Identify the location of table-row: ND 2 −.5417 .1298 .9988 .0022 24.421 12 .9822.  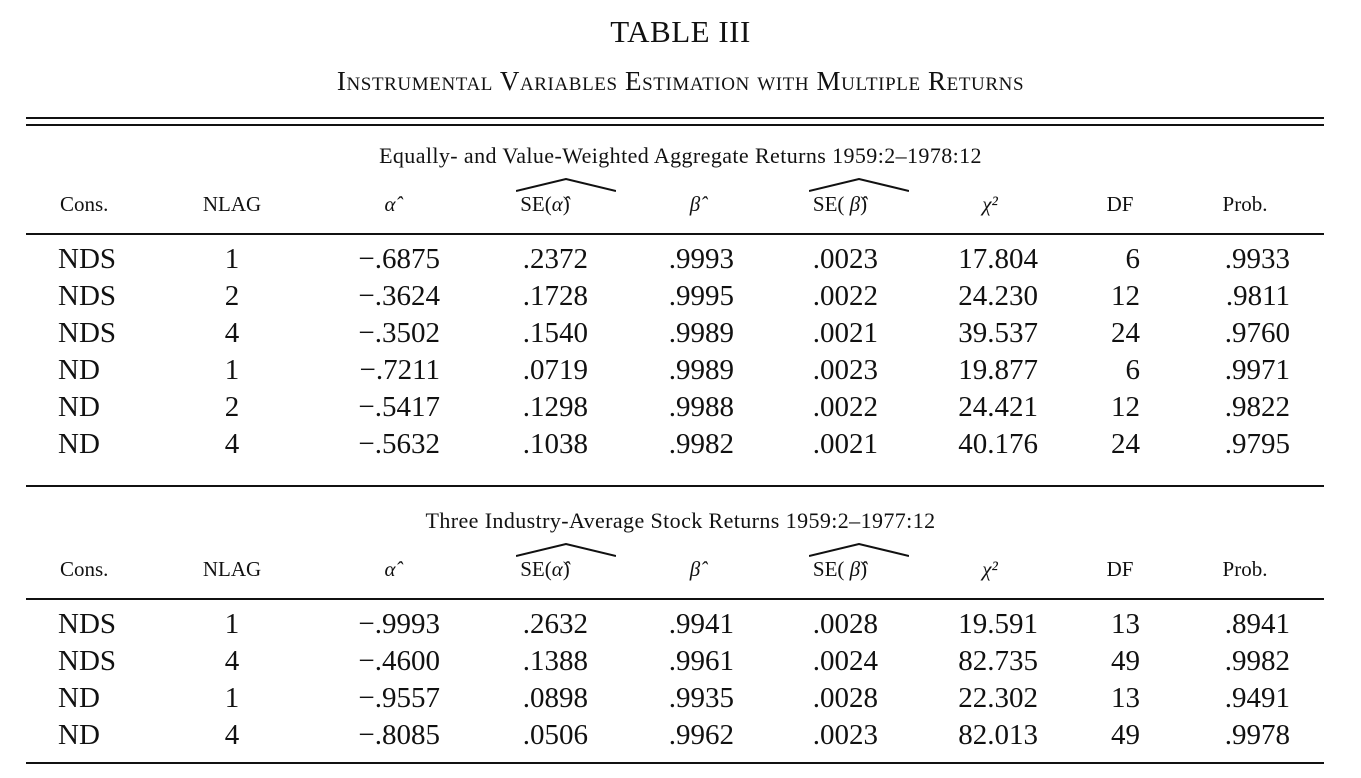
(680, 409).